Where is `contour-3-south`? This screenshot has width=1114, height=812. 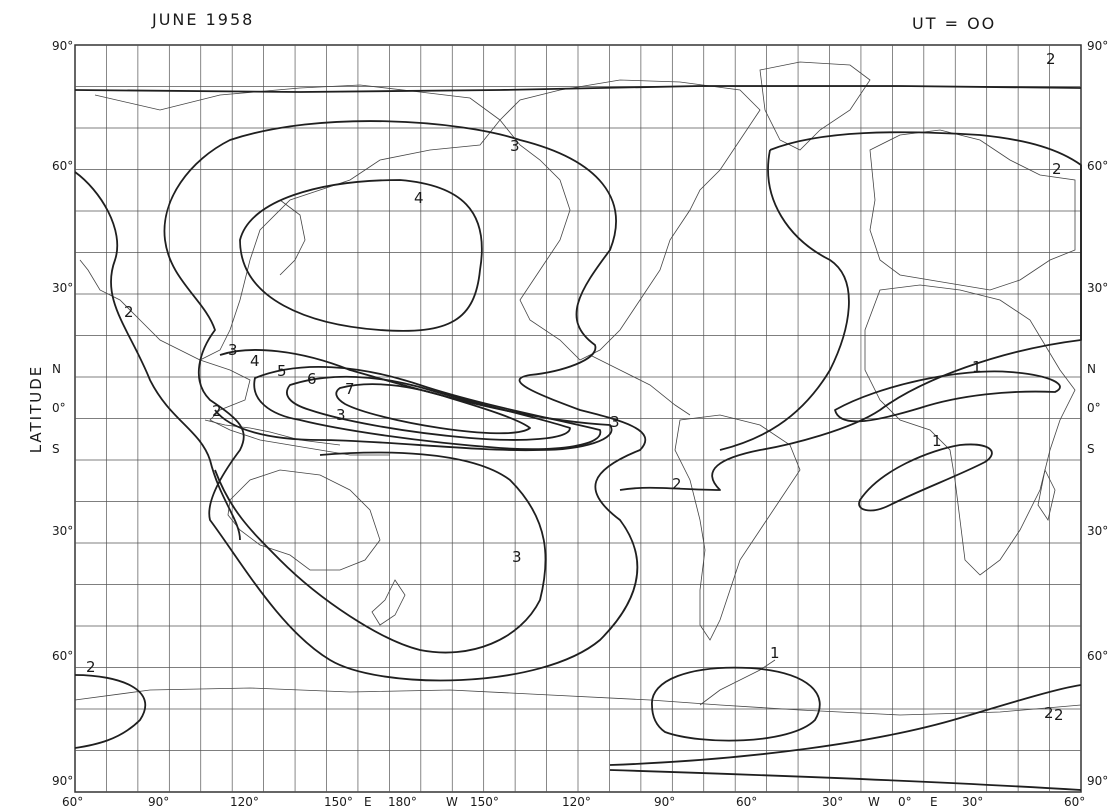
contour-3-south is located at coordinates (380, 552).